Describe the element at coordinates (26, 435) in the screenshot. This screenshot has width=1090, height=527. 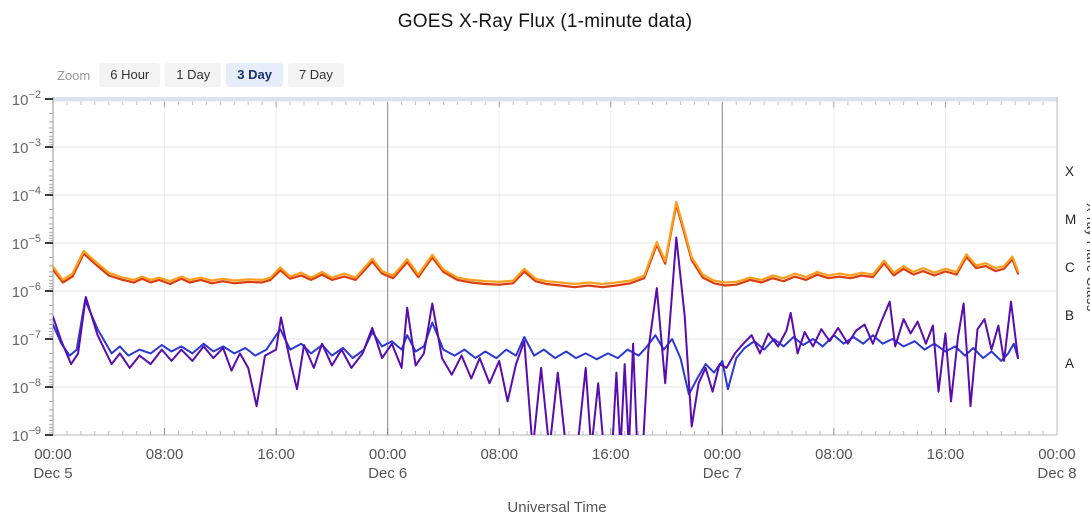
I see `y-tick-label: 10⁻⁹` at that location.